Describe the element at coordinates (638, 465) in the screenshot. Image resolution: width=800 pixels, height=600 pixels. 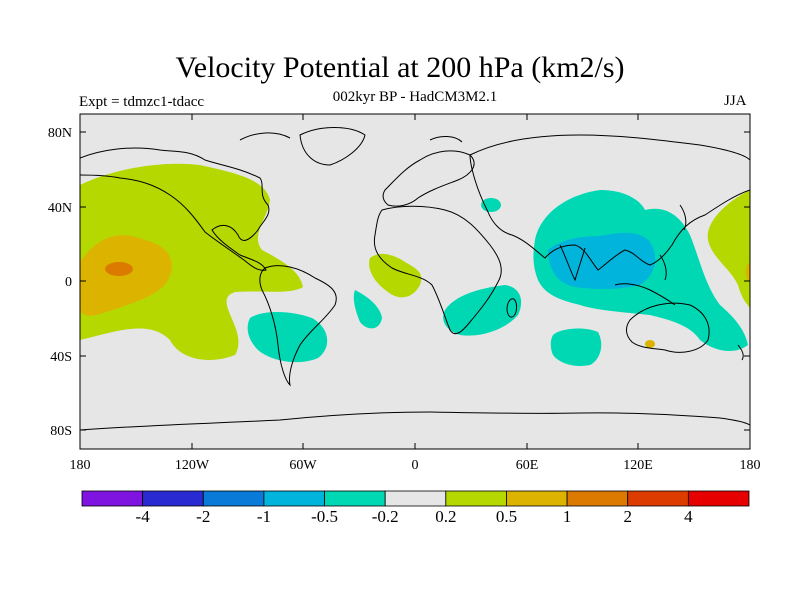
I see `lon-label: 120E` at that location.